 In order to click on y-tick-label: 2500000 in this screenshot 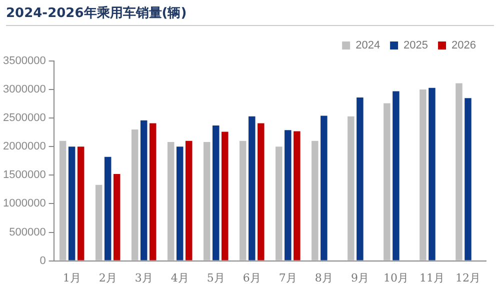, I will do `click(24, 118)`.